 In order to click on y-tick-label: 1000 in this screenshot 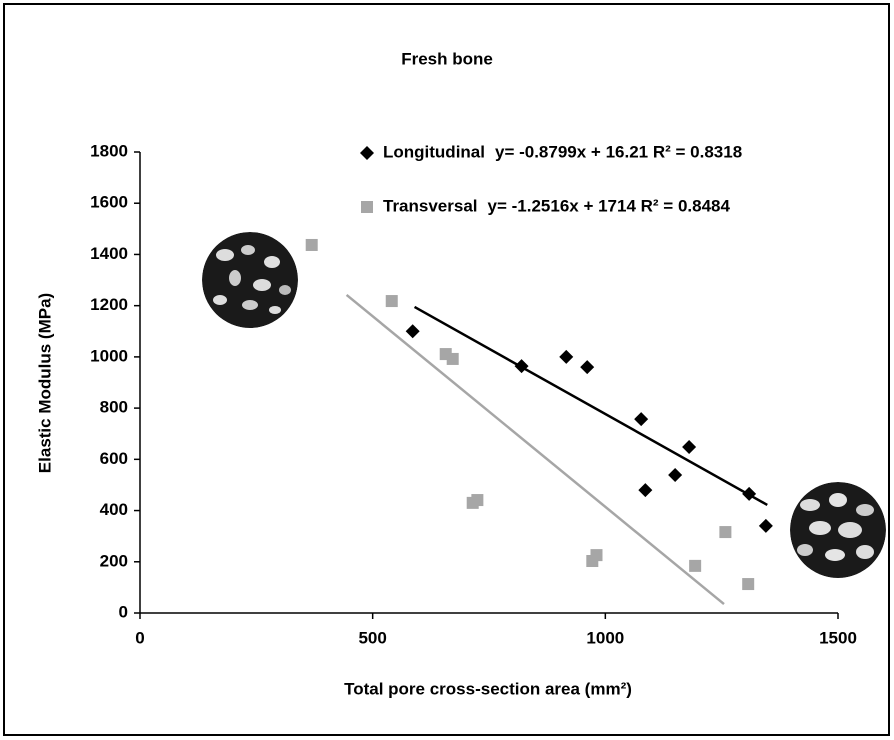, I will do `click(109, 355)`.